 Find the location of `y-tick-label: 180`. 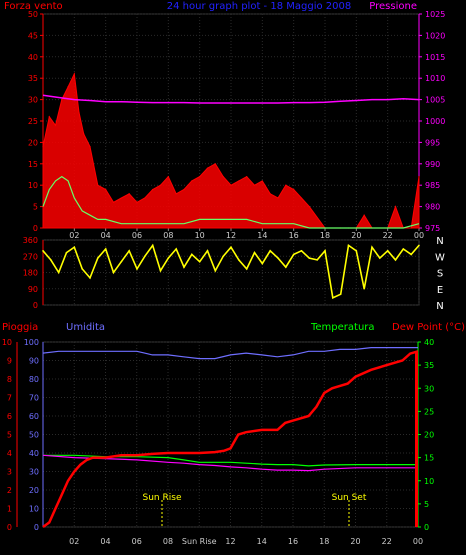

y-tick-label: 180 is located at coordinates (30, 273).